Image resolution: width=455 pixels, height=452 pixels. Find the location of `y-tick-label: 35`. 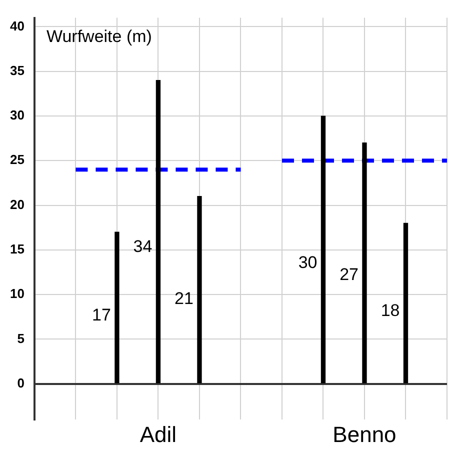

y-tick-label: 35 is located at coordinates (17, 70).